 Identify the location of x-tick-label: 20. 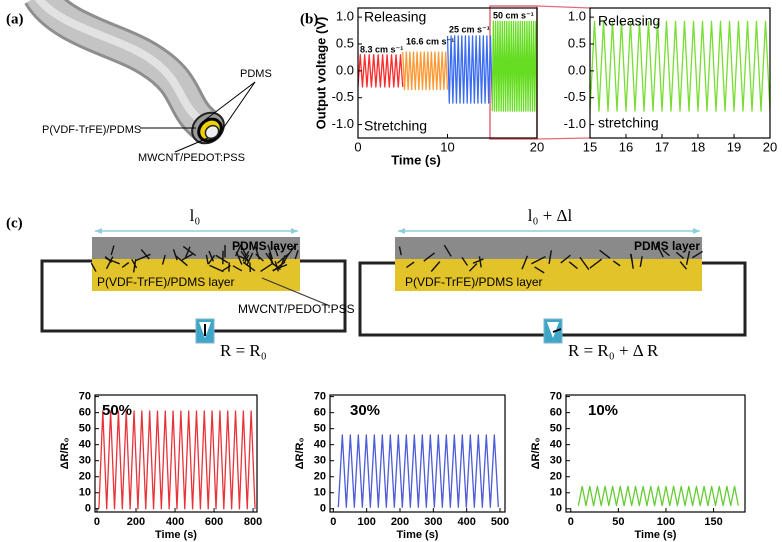
(537, 146).